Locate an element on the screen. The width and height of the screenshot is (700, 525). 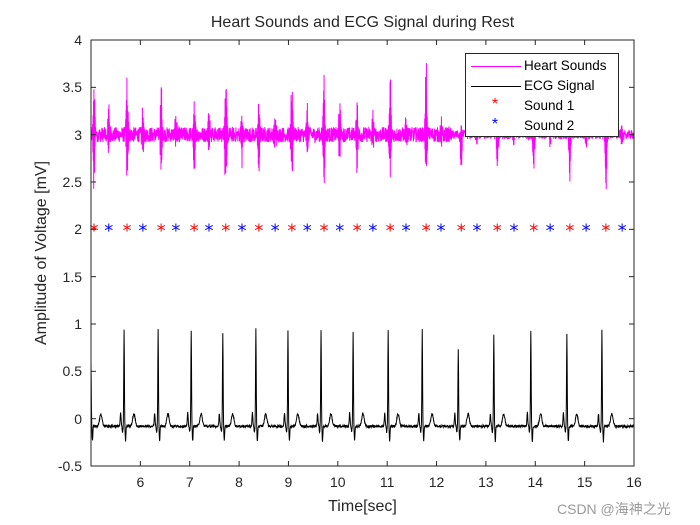
x-tick-label: 14 is located at coordinates (535, 482).